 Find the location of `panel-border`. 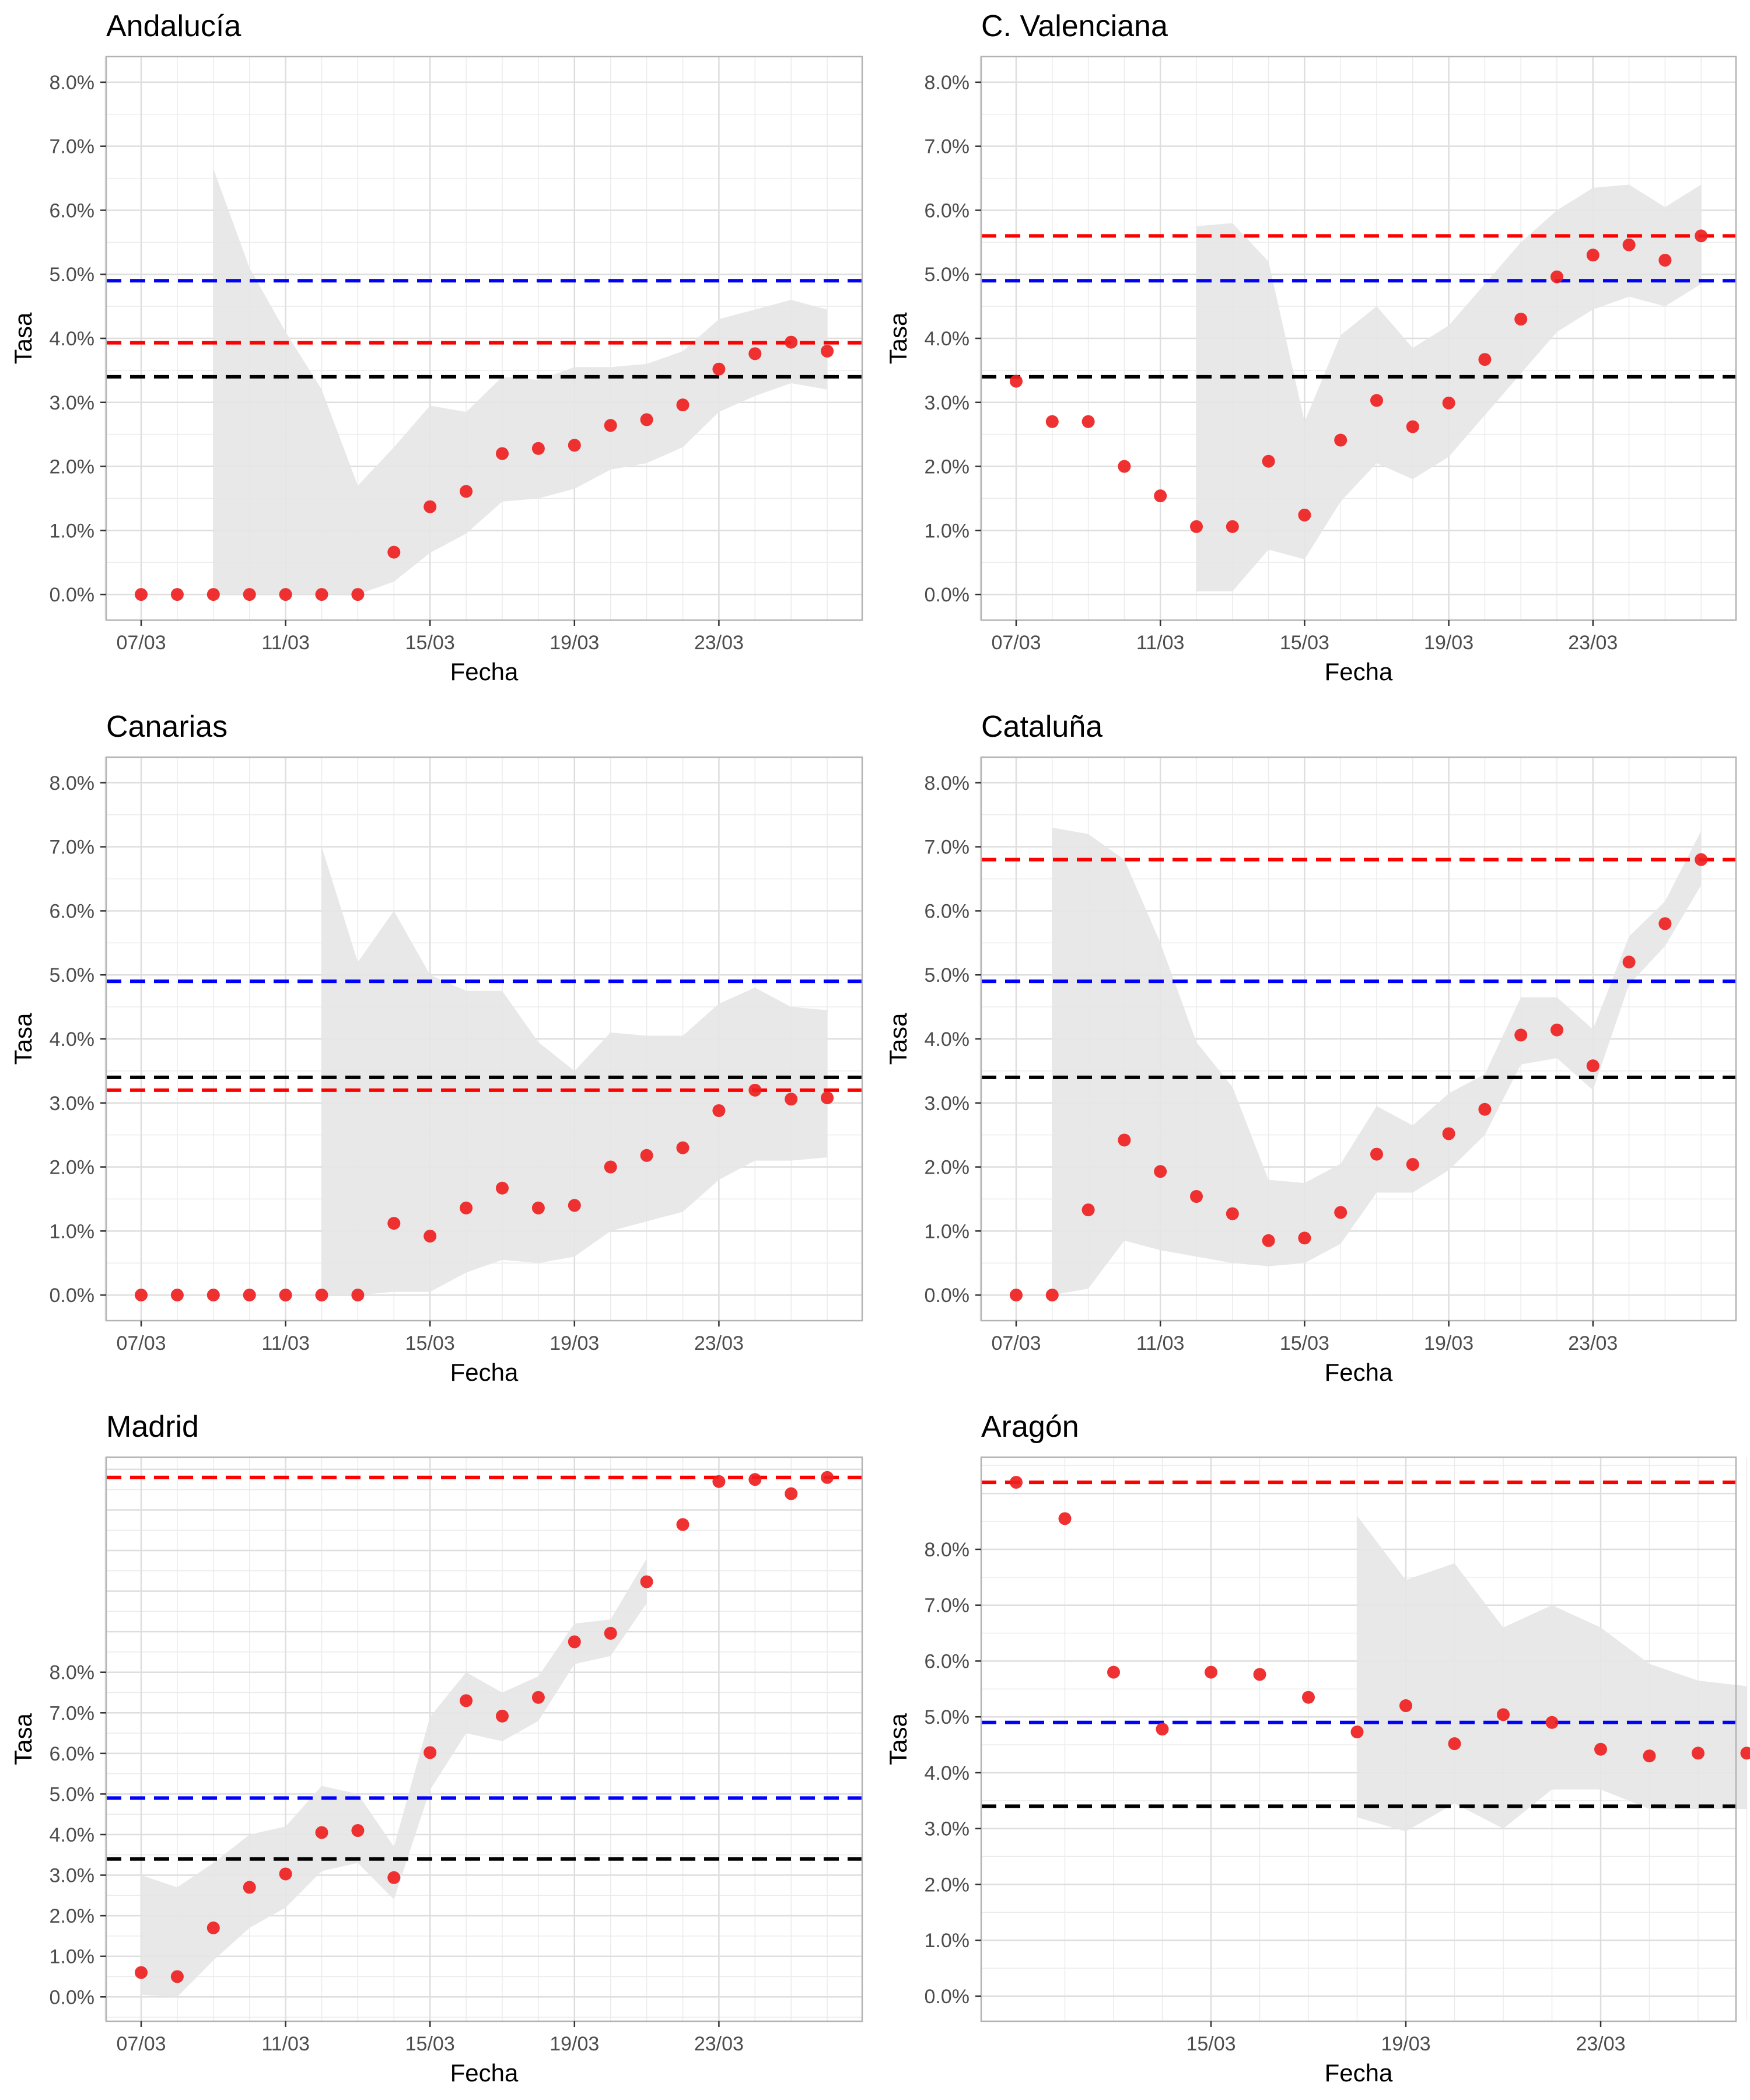

panel-border is located at coordinates (484, 1739).